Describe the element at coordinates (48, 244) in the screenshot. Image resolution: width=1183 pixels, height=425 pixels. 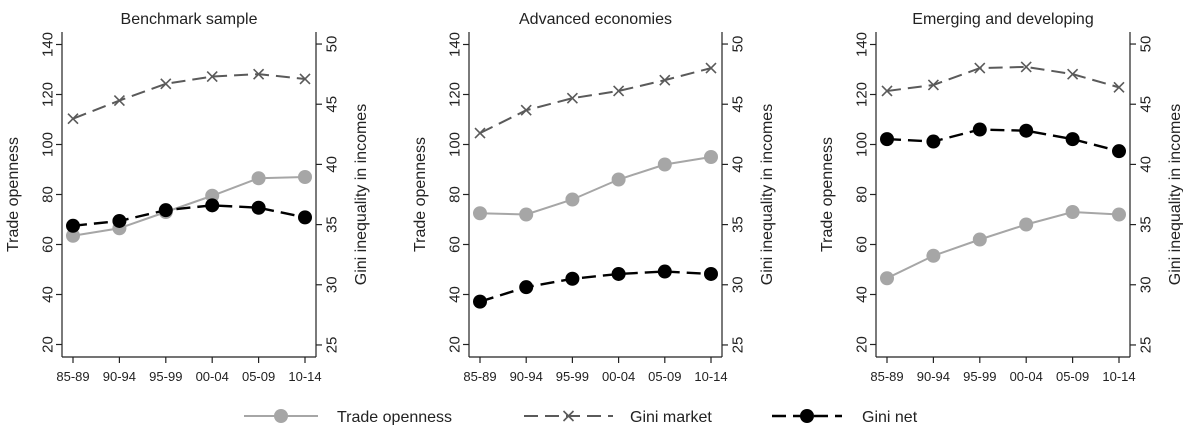
I see `left-tick-label: 60` at that location.